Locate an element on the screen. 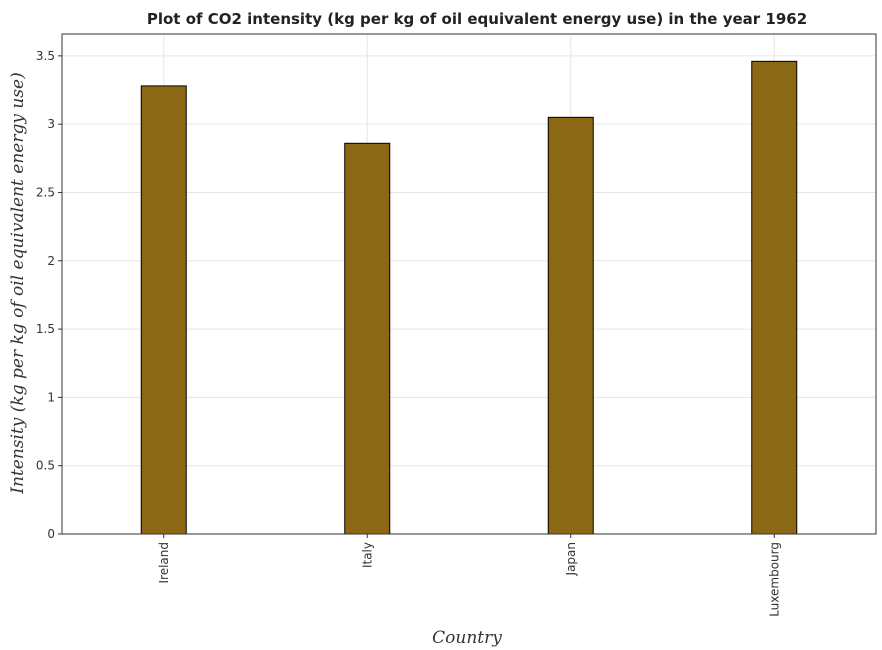 The image size is (882, 650). x-tick-label: Japan is located at coordinates (571, 559).